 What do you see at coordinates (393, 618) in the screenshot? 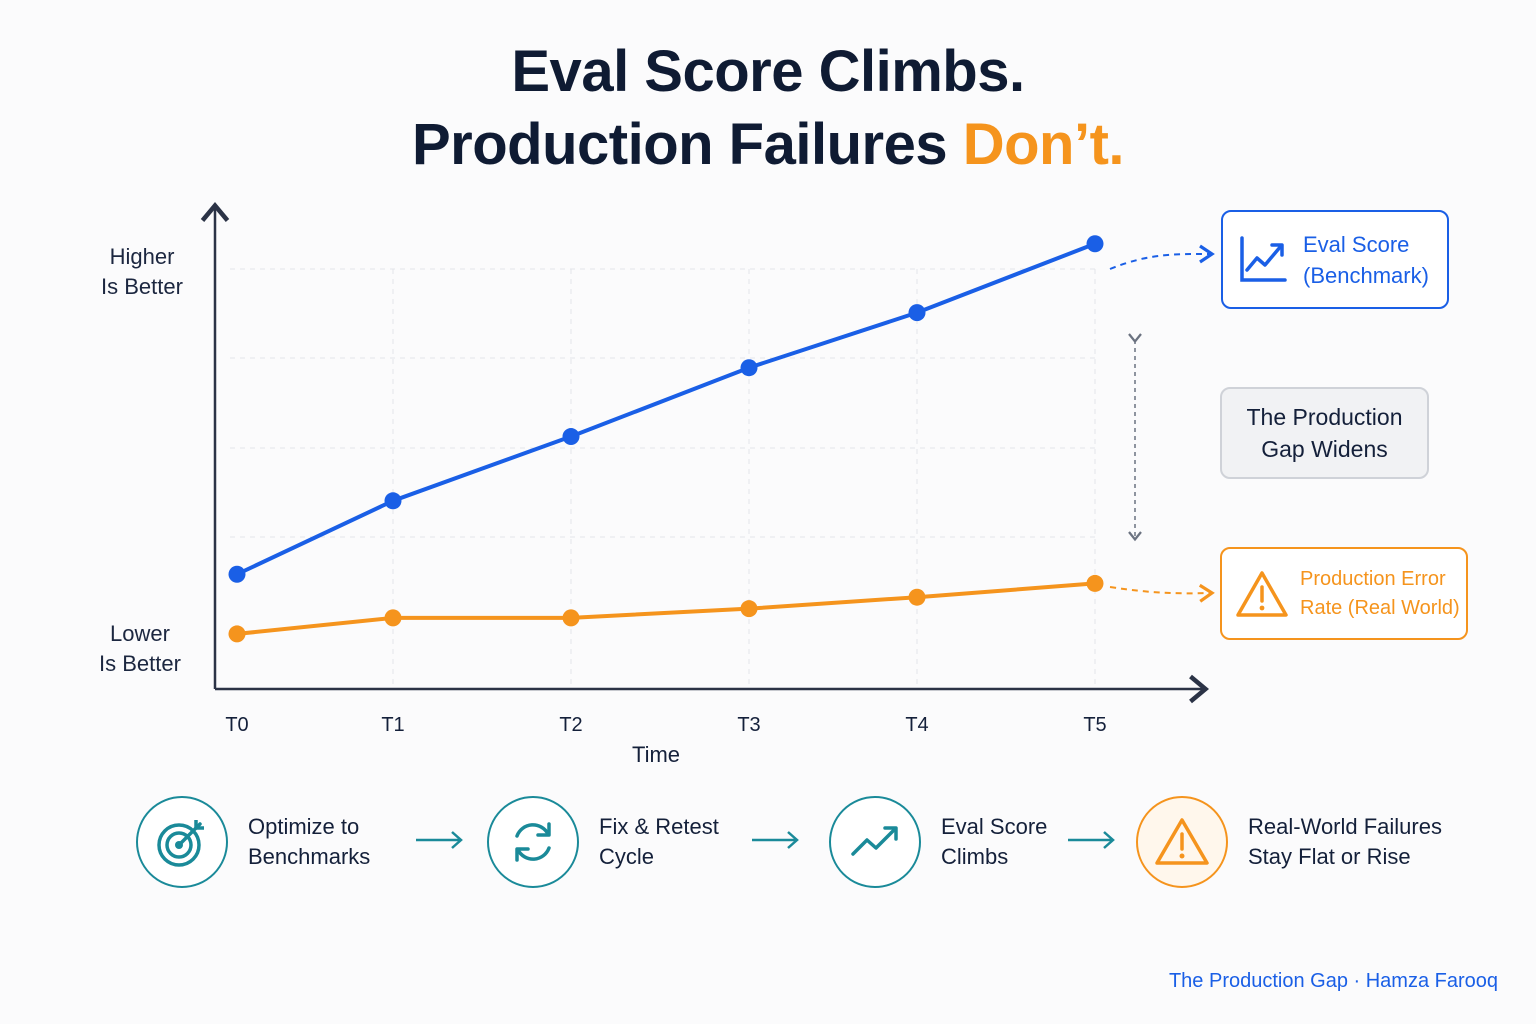
I see `error-rate-point-T1` at bounding box center [393, 618].